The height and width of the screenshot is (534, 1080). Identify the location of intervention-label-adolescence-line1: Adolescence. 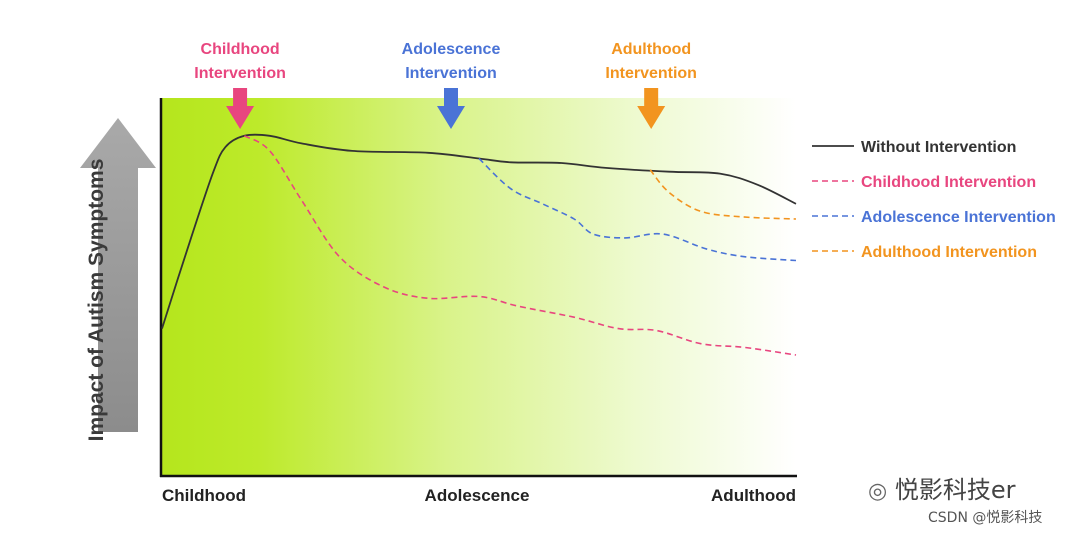
(451, 49).